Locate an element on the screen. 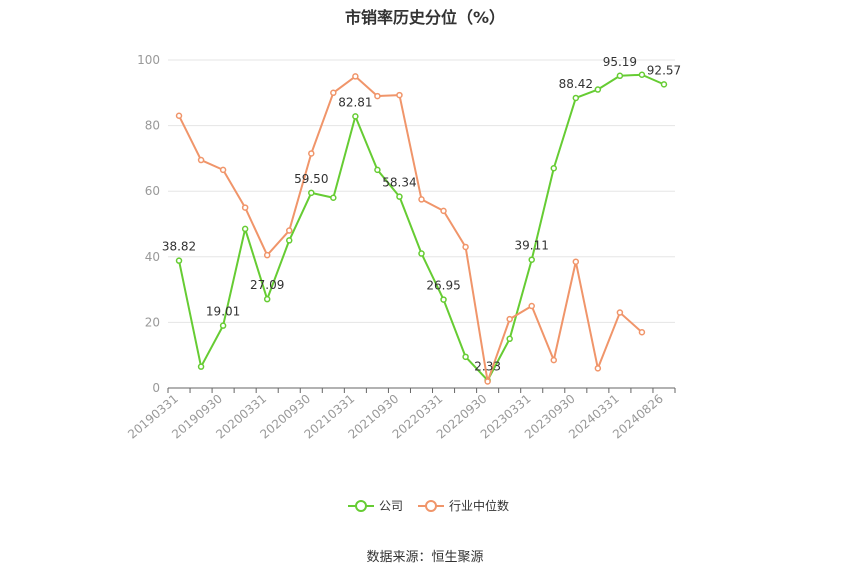 The height and width of the screenshot is (575, 850). data-label: 92.57 is located at coordinates (664, 70).